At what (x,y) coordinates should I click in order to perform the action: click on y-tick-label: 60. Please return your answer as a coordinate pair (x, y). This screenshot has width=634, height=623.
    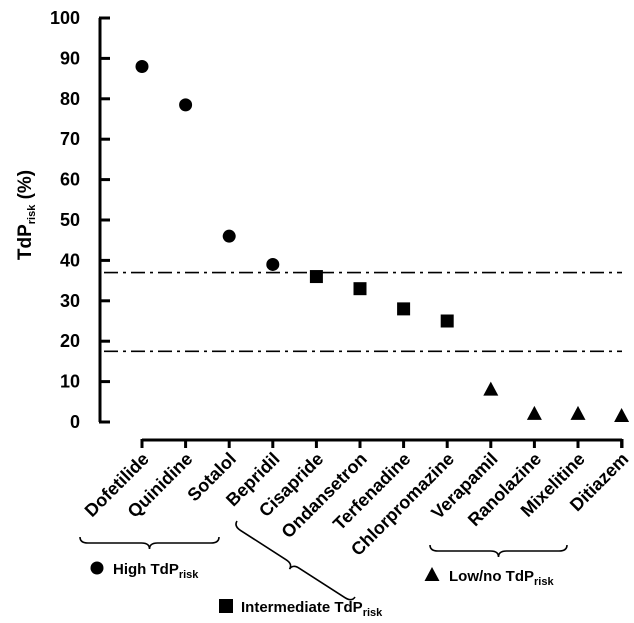
    Looking at the image, I should click on (70, 180).